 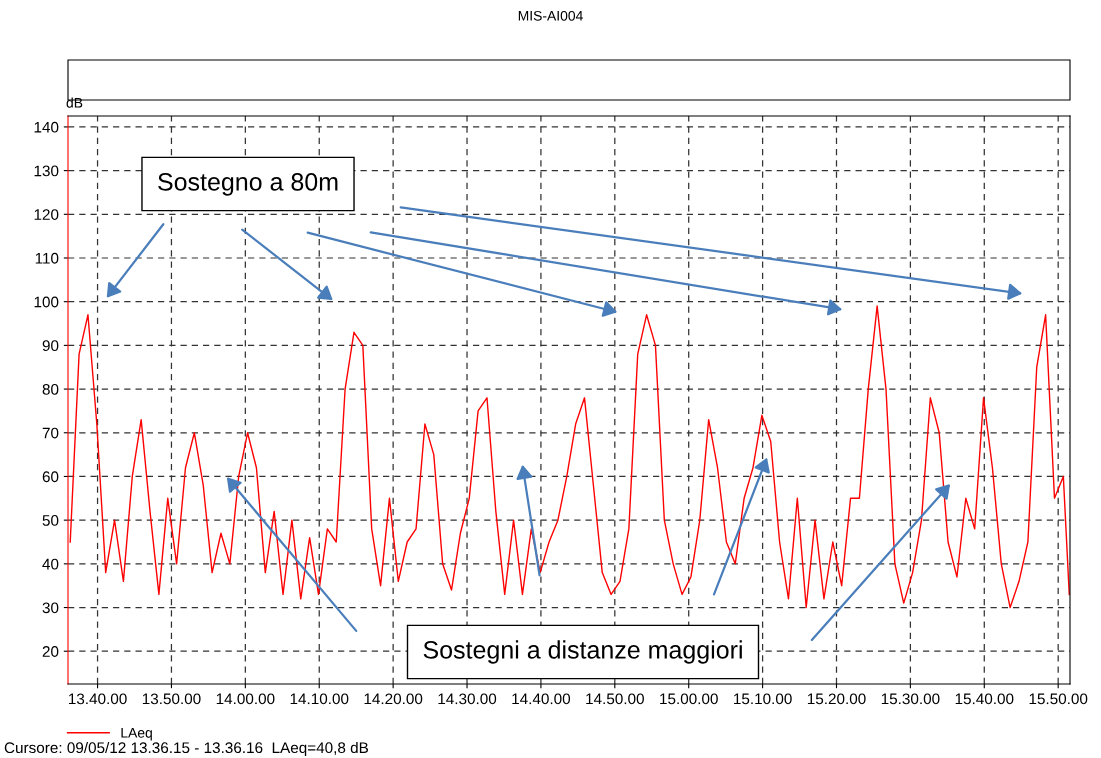 What do you see at coordinates (1058, 699) in the screenshot?
I see `x-tick-label: 15.50.00` at bounding box center [1058, 699].